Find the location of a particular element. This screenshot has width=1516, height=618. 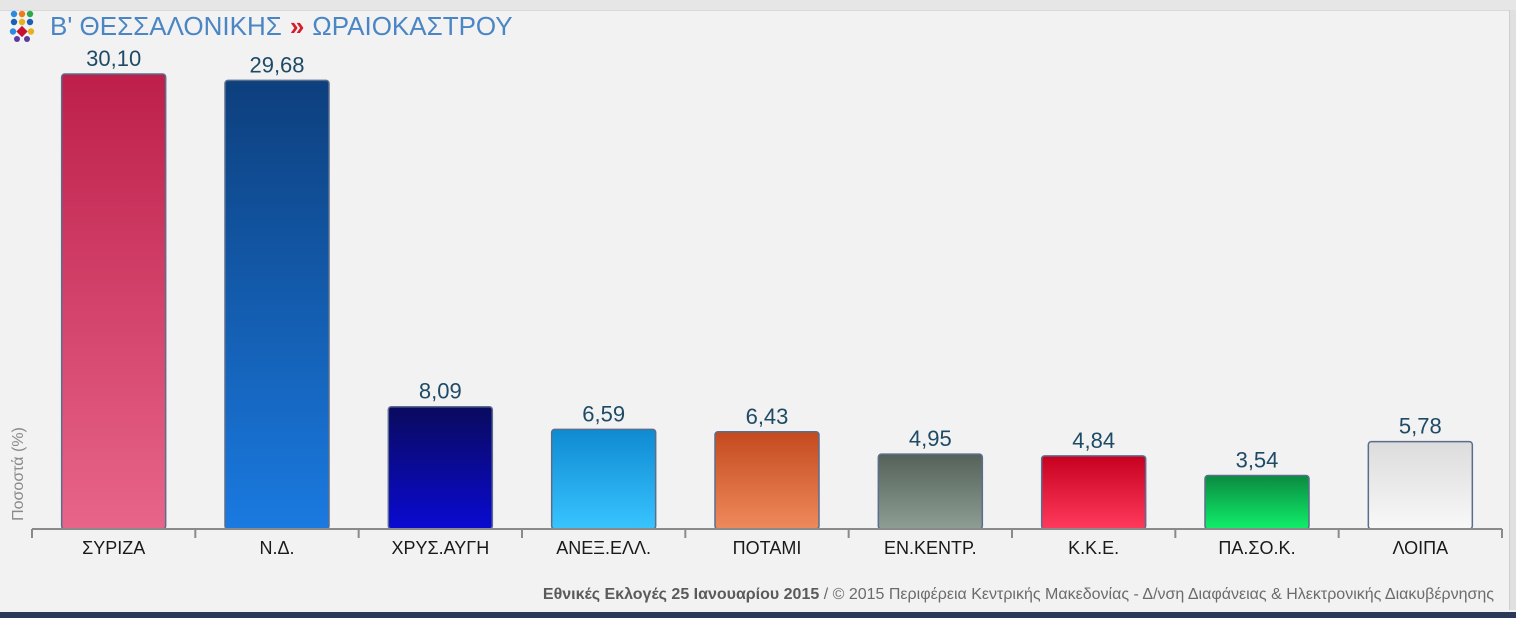

top-strip is located at coordinates (758, 5).